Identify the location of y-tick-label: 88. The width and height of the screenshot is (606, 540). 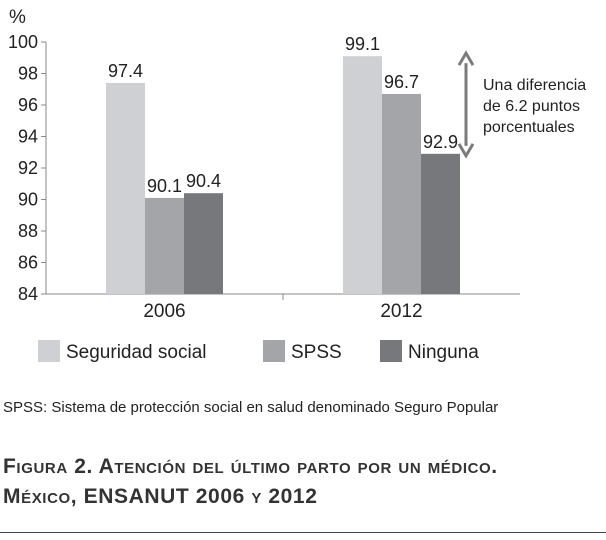
(28, 231).